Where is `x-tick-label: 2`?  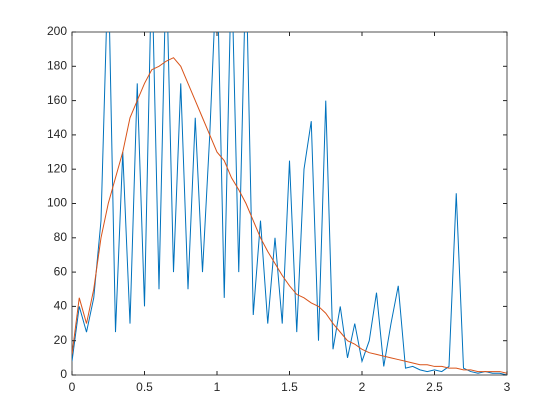
x-tick-label: 2 is located at coordinates (362, 387).